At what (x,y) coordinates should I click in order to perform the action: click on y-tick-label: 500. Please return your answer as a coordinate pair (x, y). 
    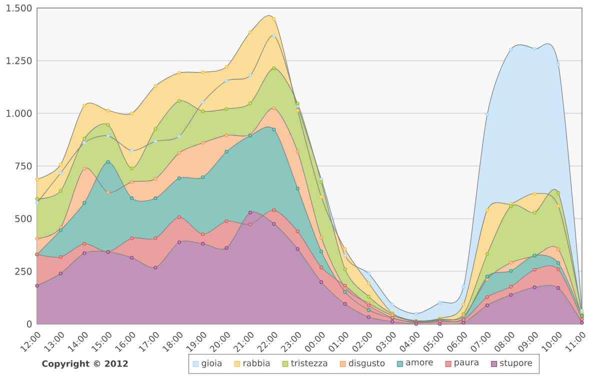
    Looking at the image, I should click on (23, 218).